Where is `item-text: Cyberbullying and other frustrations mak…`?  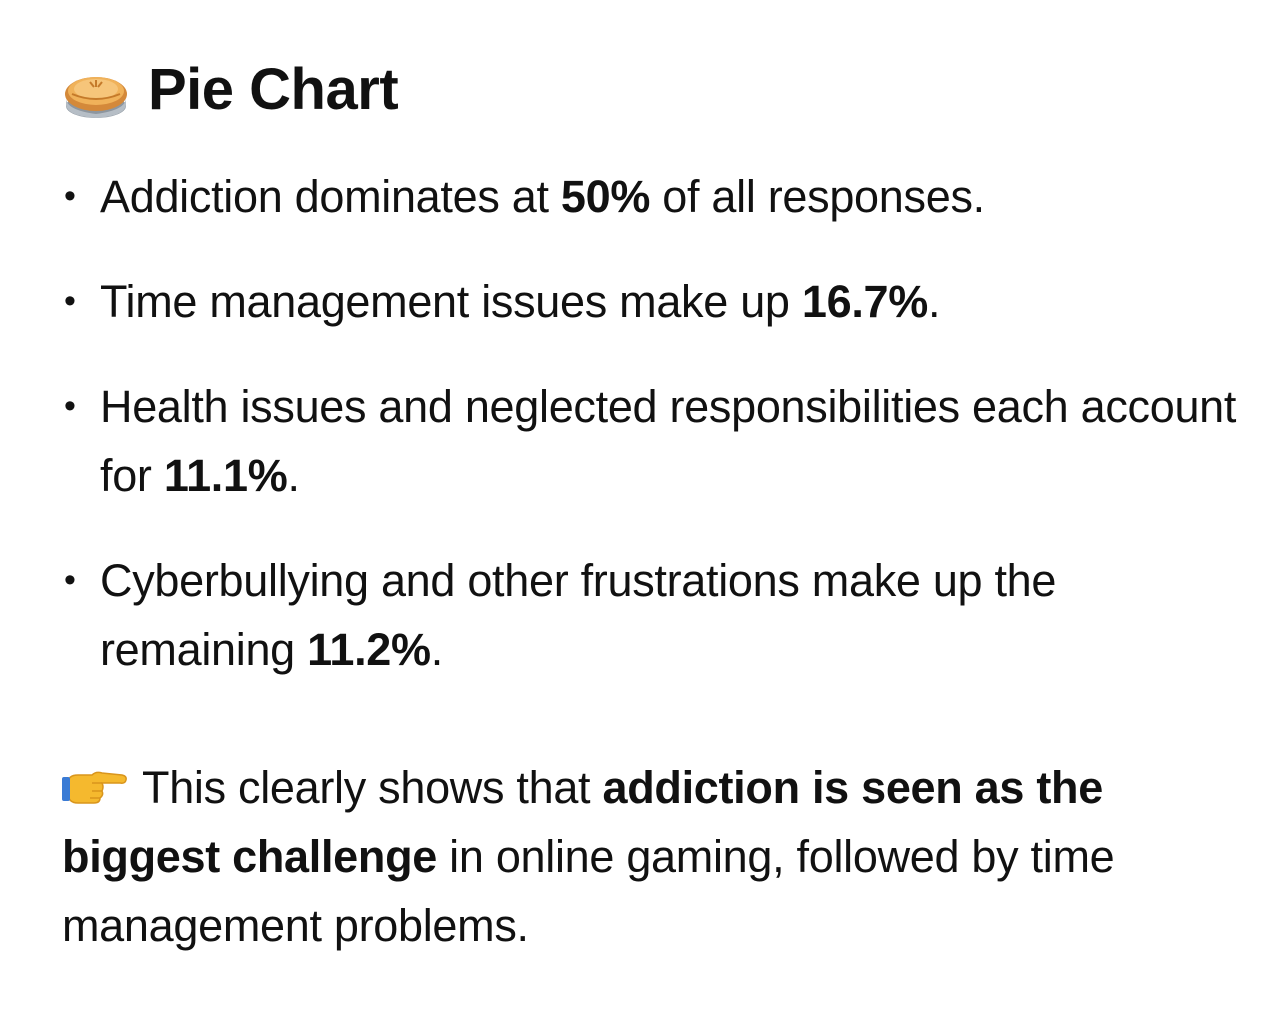 item-text: Cyberbullying and other frustrations mak… is located at coordinates (578, 615).